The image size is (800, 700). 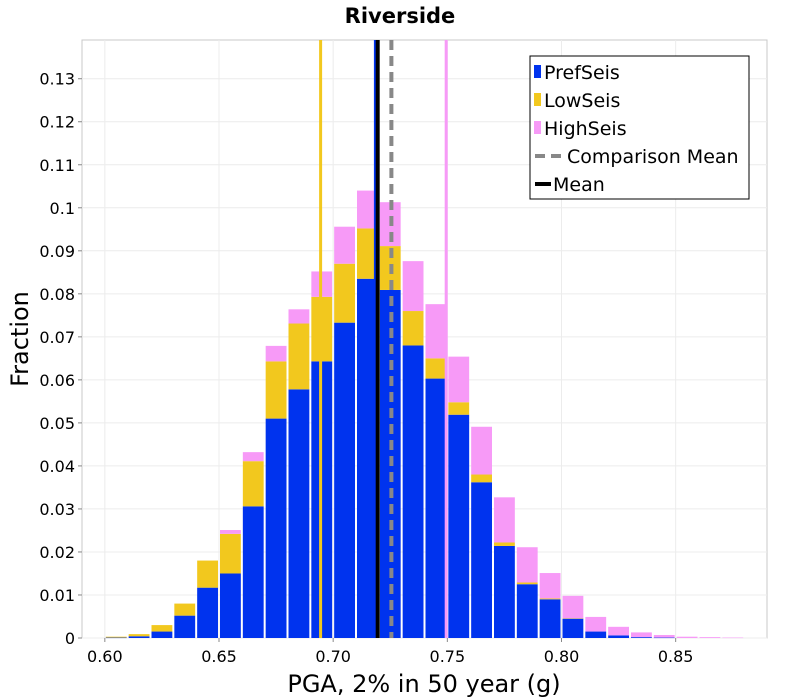 I want to click on x-axis-label: PGA, 2% in 50 year (g), so click(x=423, y=684).